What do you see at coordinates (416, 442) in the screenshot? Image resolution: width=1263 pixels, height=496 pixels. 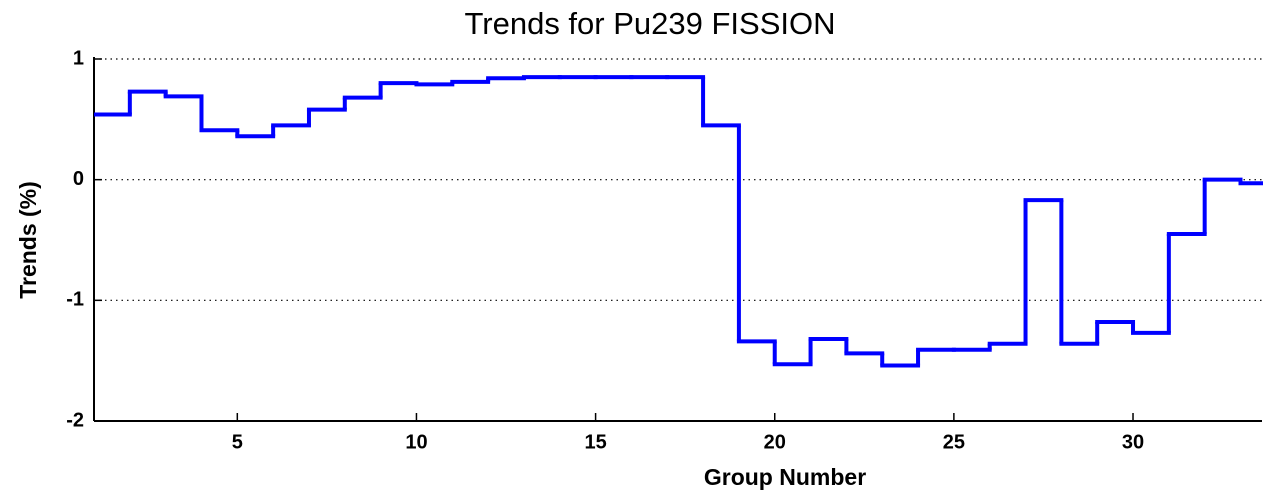 I see `x-tick-label: 10` at bounding box center [416, 442].